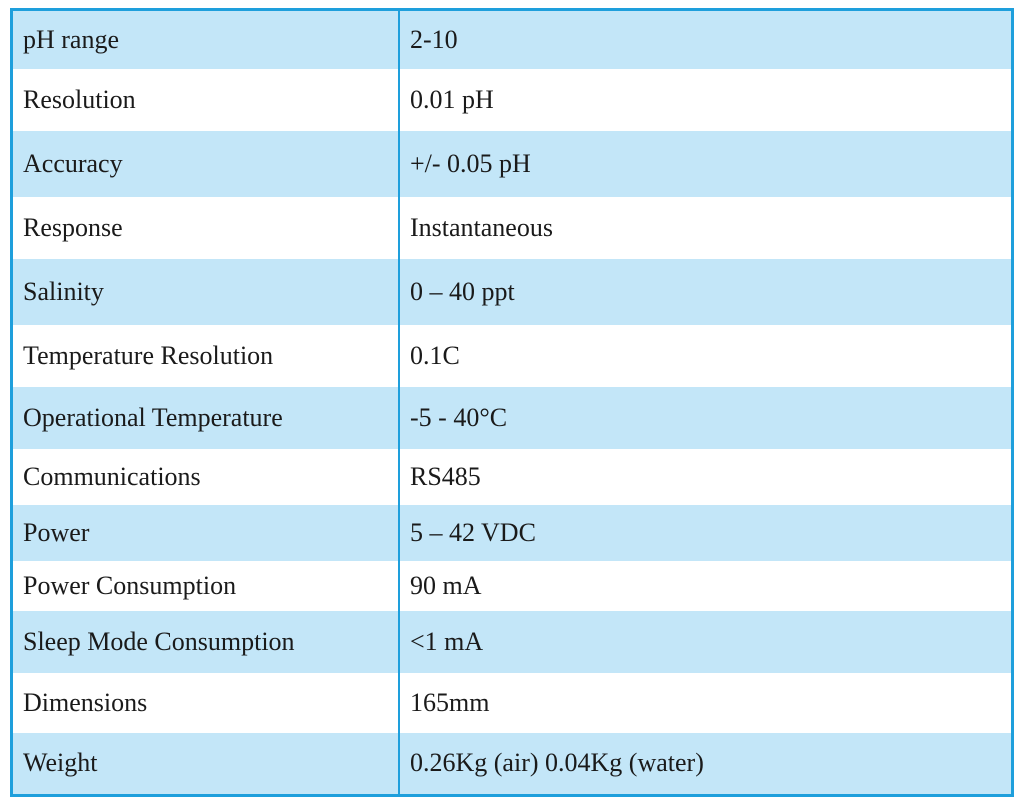  I want to click on row-label: Sleep Mode Consumption, so click(205, 641).